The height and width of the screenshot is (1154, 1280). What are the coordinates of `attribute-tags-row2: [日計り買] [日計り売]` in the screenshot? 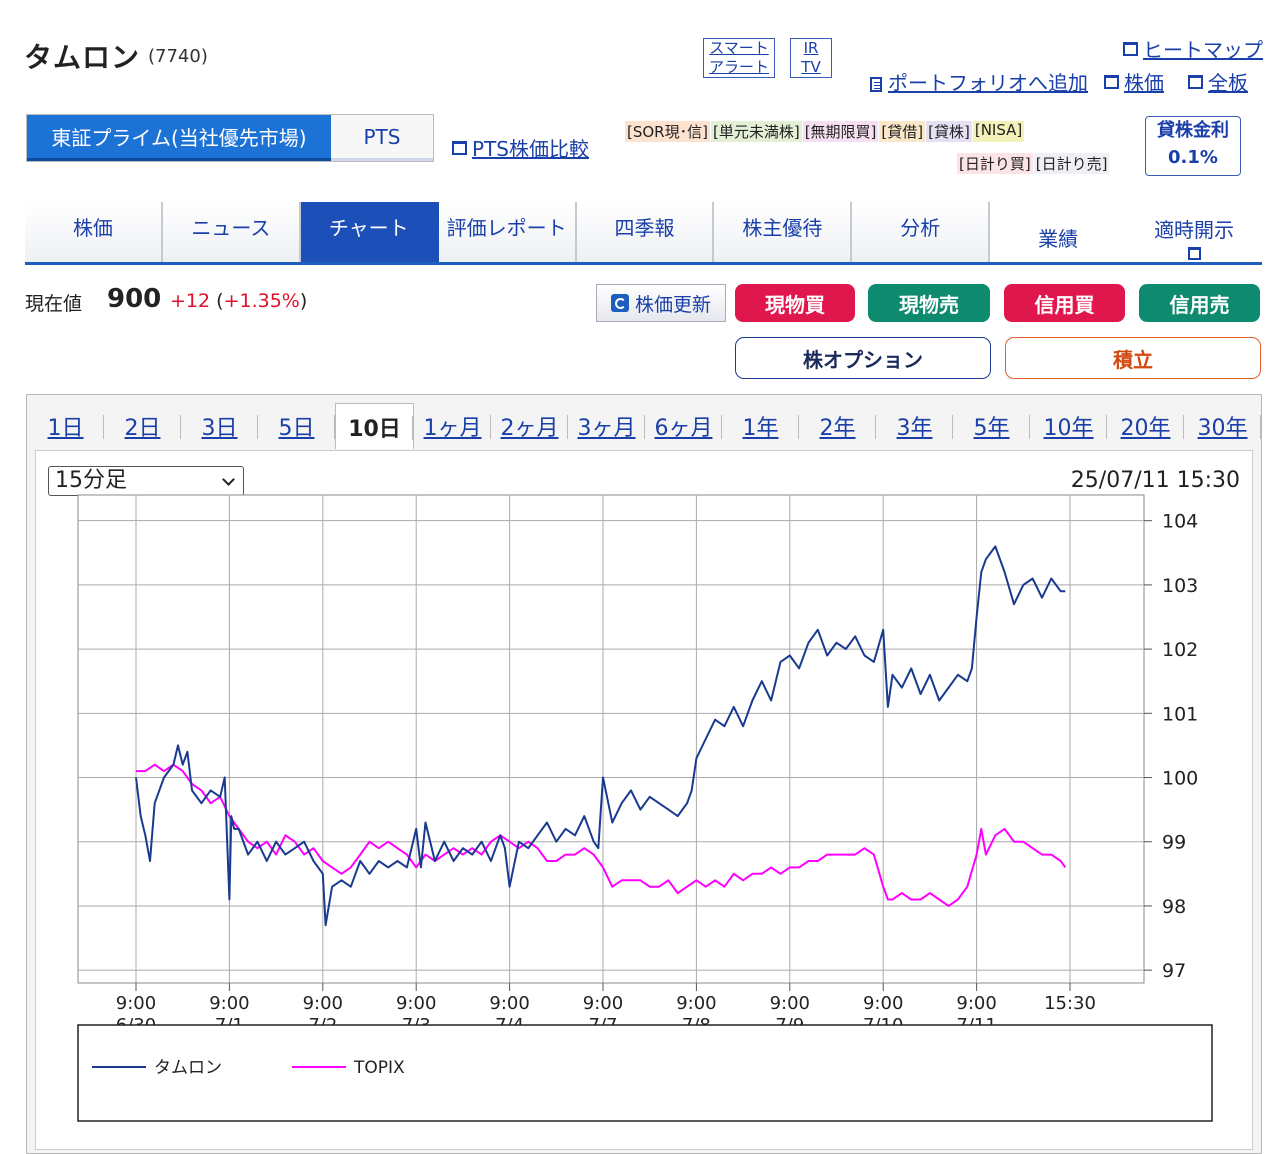 It's located at (1033, 163).